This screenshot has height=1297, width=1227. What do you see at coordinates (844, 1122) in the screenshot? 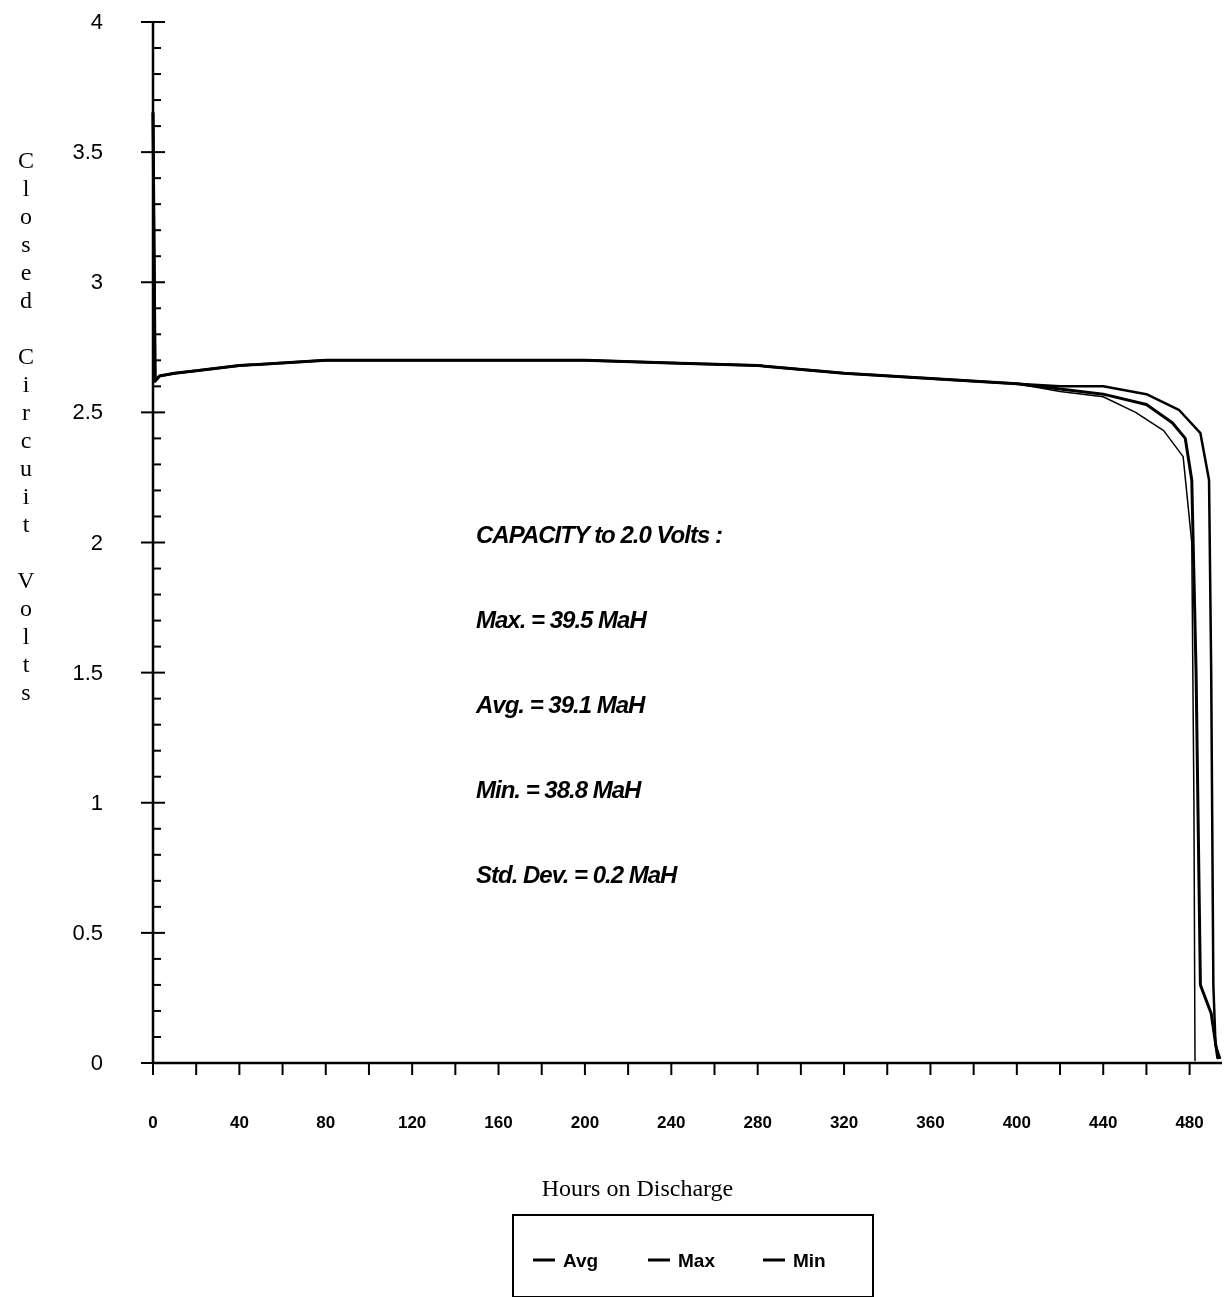
I see `x-tick-label: 320` at bounding box center [844, 1122].